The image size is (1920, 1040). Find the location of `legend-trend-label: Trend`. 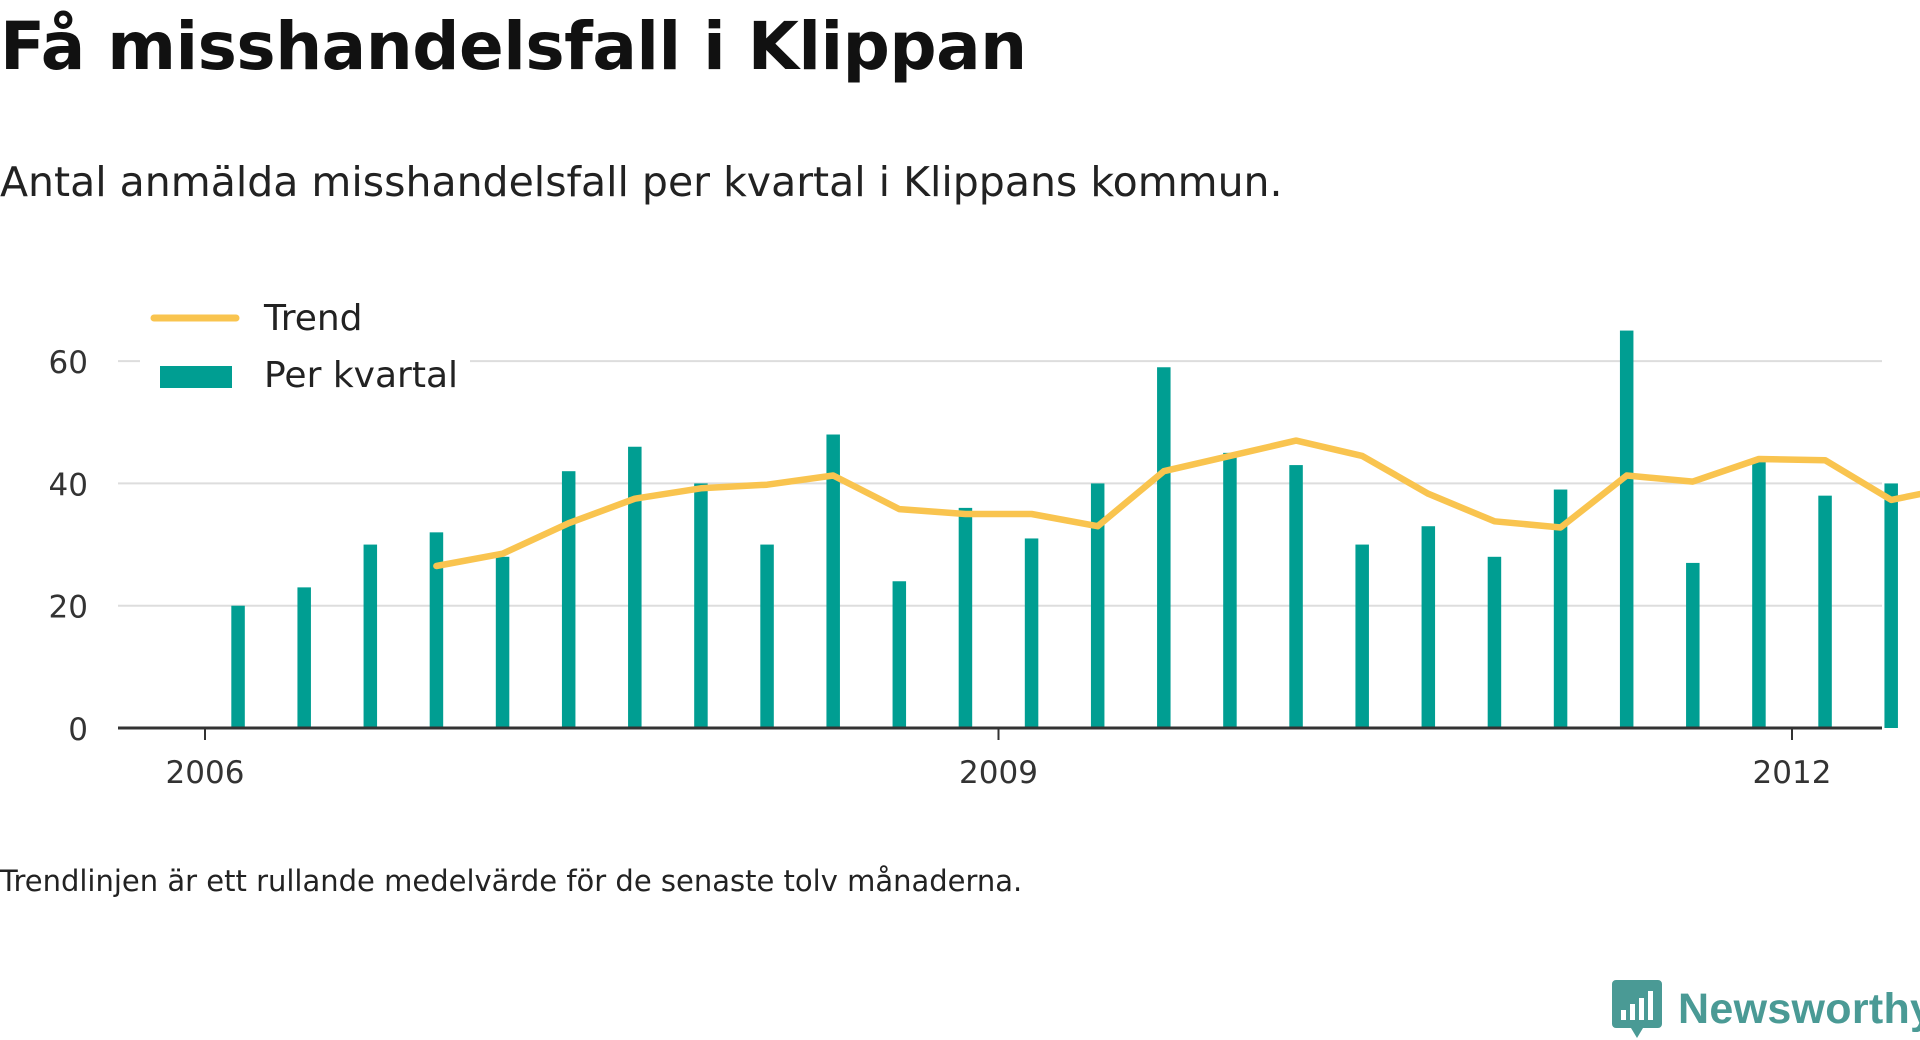

legend-trend-label: Trend is located at coordinates (313, 318).